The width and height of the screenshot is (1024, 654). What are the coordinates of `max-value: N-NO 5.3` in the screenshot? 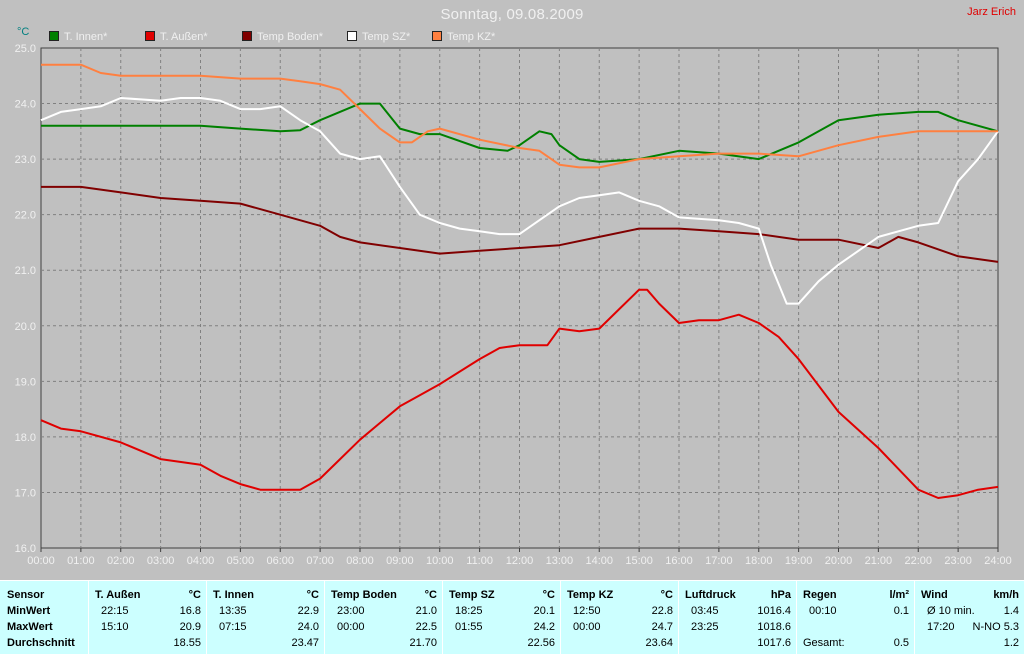 It's located at (995, 627).